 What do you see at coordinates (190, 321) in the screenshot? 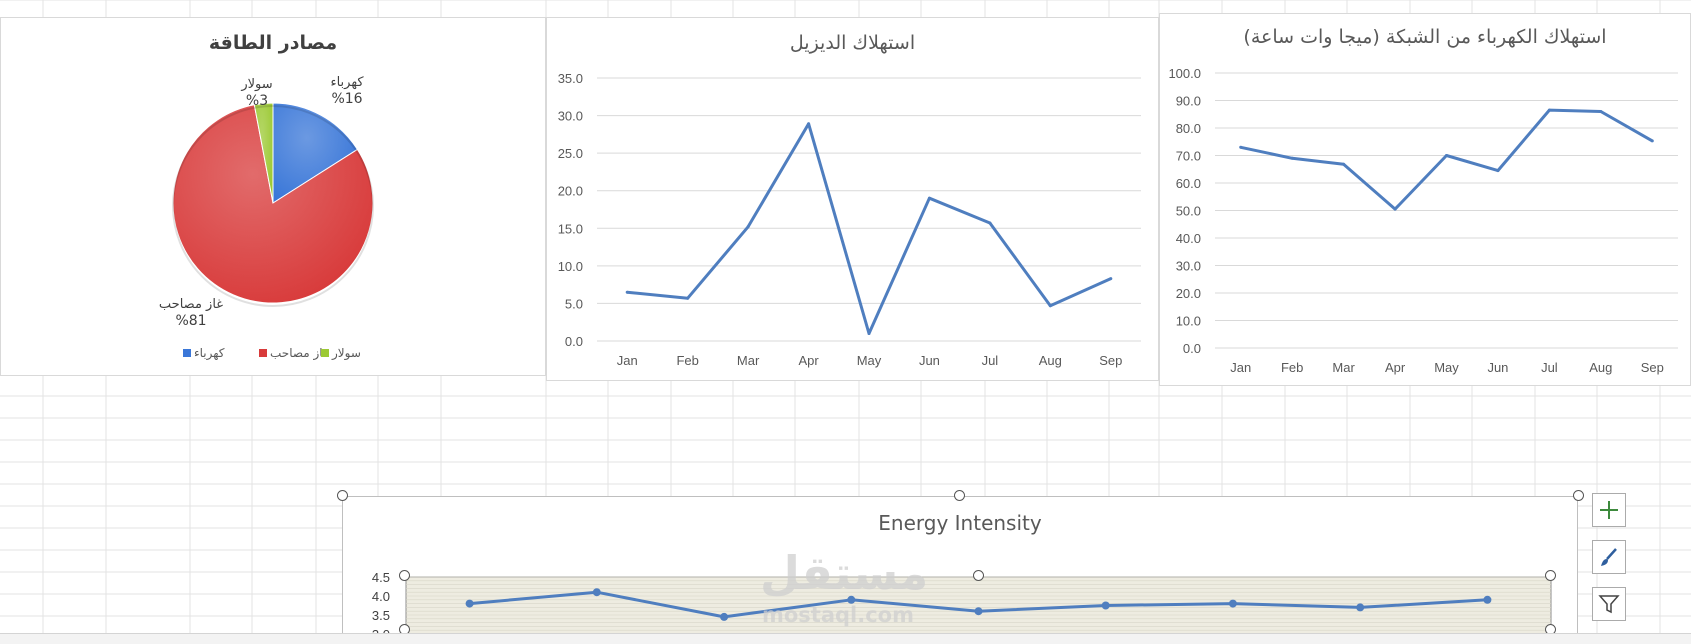
I see `pie-slice-percent: %81` at bounding box center [190, 321].